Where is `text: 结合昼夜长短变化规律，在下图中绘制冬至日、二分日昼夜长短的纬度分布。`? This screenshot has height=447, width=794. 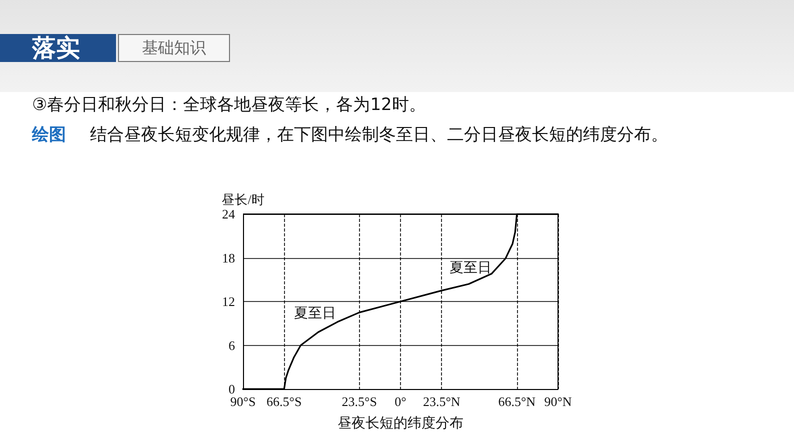 text: 结合昼夜长短变化规律，在下图中绘制冬至日、二分日昼夜长短的纬度分布。 is located at coordinates (379, 135).